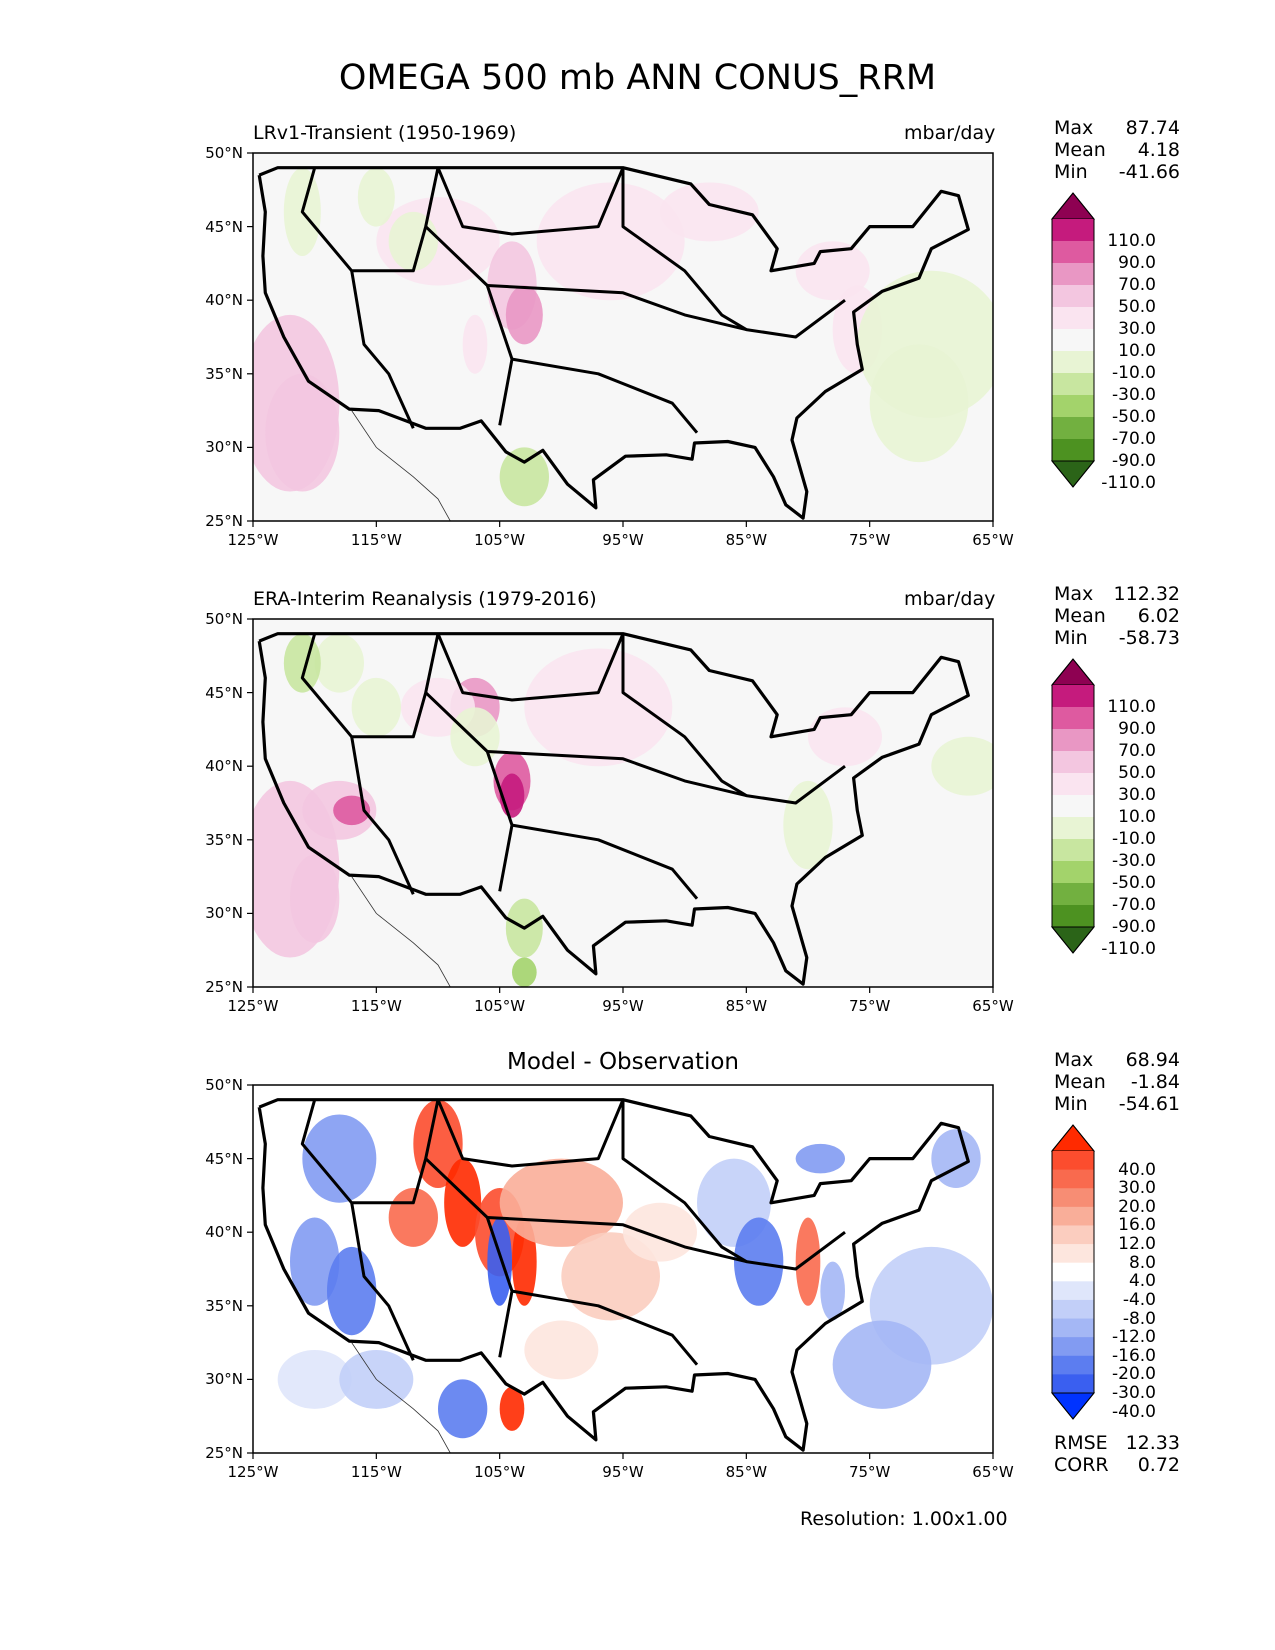 Image resolution: width=1275 pixels, height=1650 pixels. Describe the element at coordinates (1117, 1454) in the screenshot. I see `panel-3-skill-stats: RMSE 12.33 CORR 0.72` at that location.